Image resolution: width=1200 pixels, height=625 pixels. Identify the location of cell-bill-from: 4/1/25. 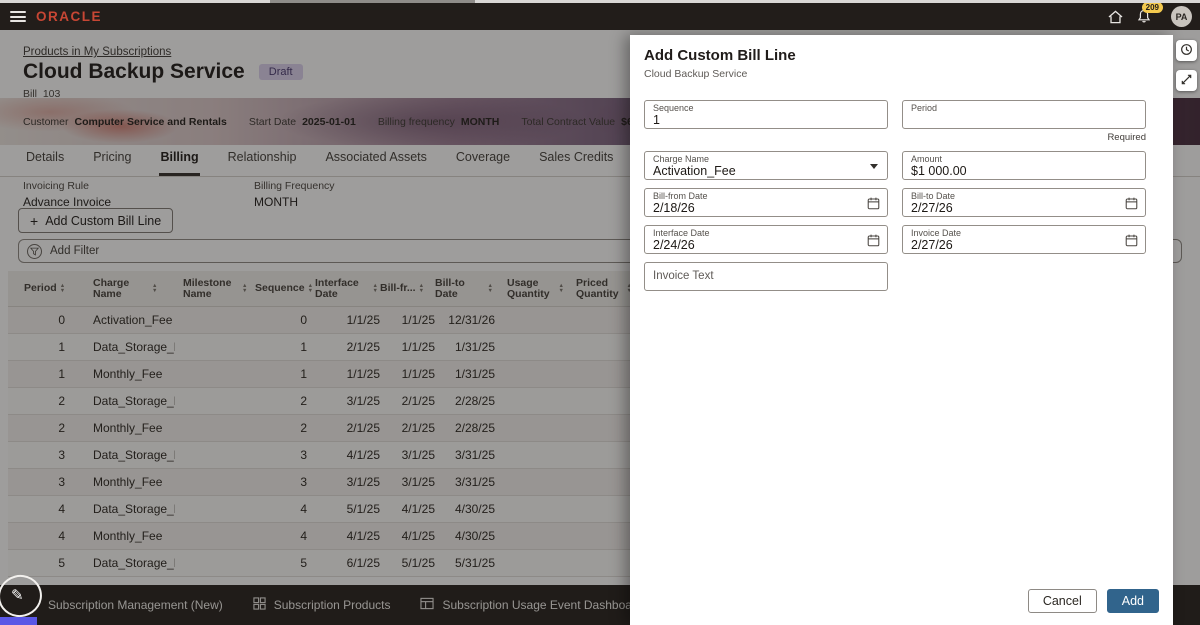
(418, 536).